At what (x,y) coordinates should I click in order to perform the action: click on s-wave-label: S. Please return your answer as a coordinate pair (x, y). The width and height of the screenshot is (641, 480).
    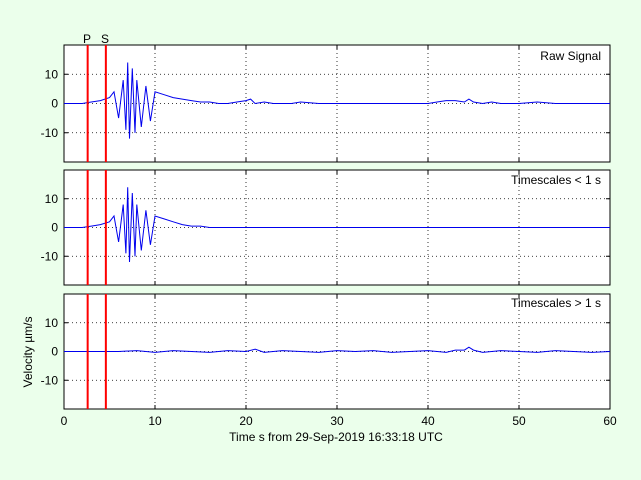
    Looking at the image, I should click on (105, 39).